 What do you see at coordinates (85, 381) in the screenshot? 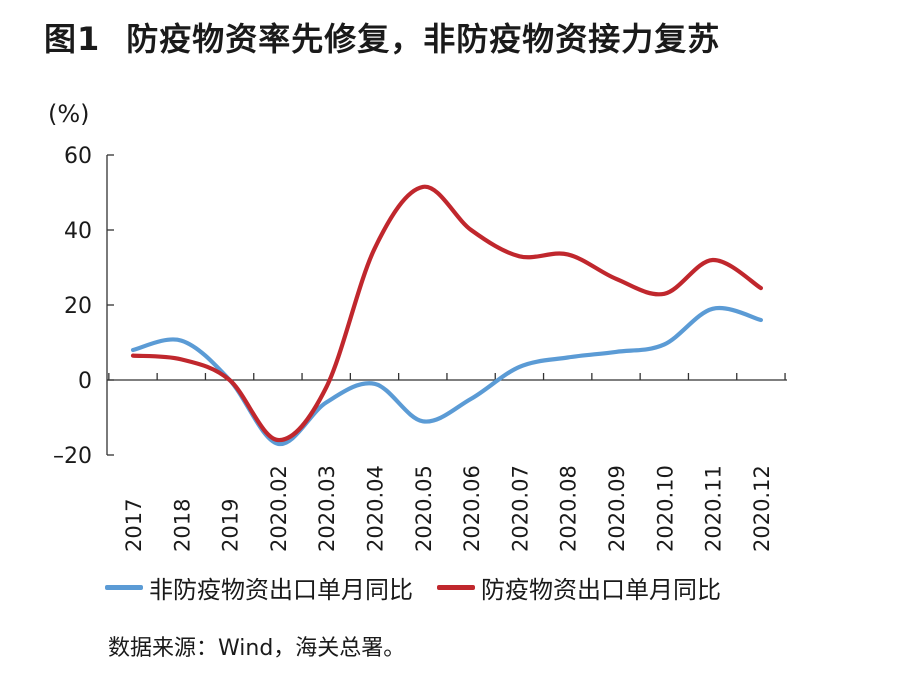
I see `y-tick-label: 0` at bounding box center [85, 381].